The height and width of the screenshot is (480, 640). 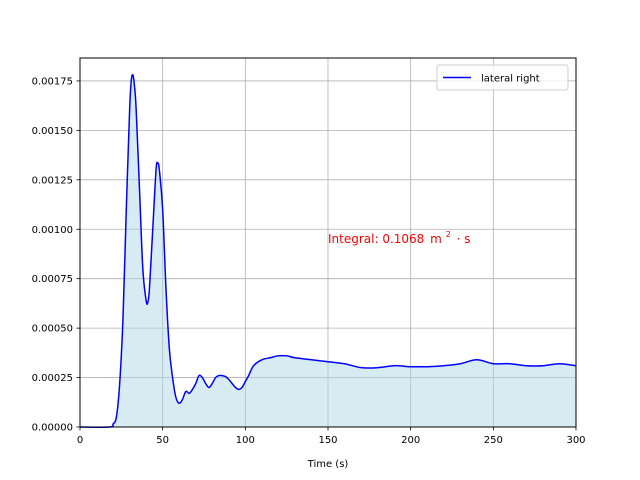 What do you see at coordinates (52, 428) in the screenshot?
I see `y-tick-label-0: 0.00000` at bounding box center [52, 428].